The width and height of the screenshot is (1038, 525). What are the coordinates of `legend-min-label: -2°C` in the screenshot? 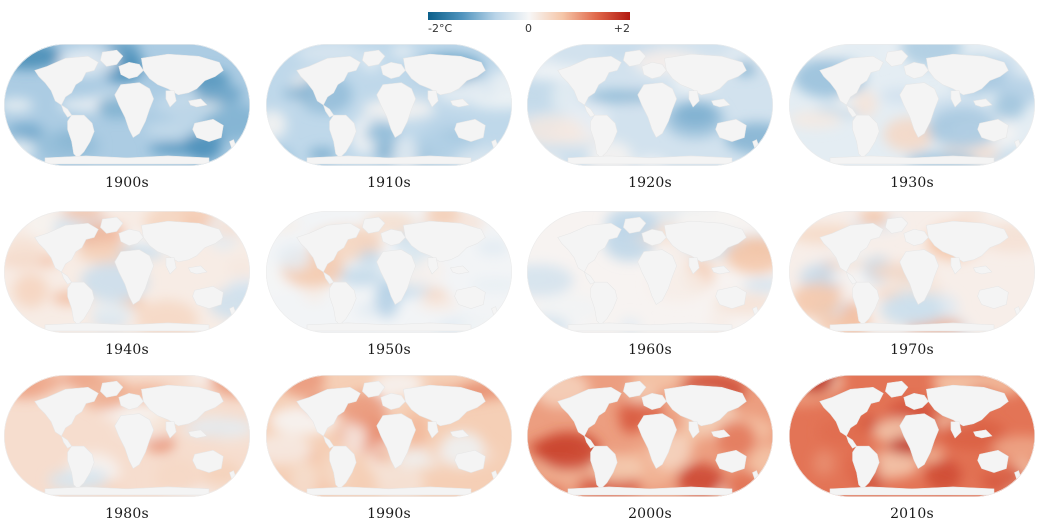 It's located at (440, 28).